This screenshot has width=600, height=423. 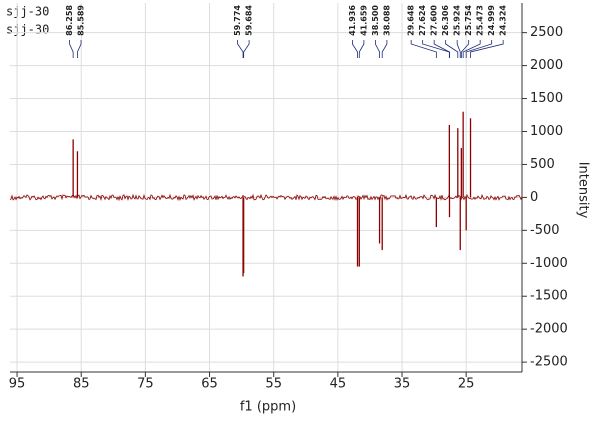 What do you see at coordinates (81, 20) in the screenshot?
I see `peak-label: 85.589` at bounding box center [81, 20].